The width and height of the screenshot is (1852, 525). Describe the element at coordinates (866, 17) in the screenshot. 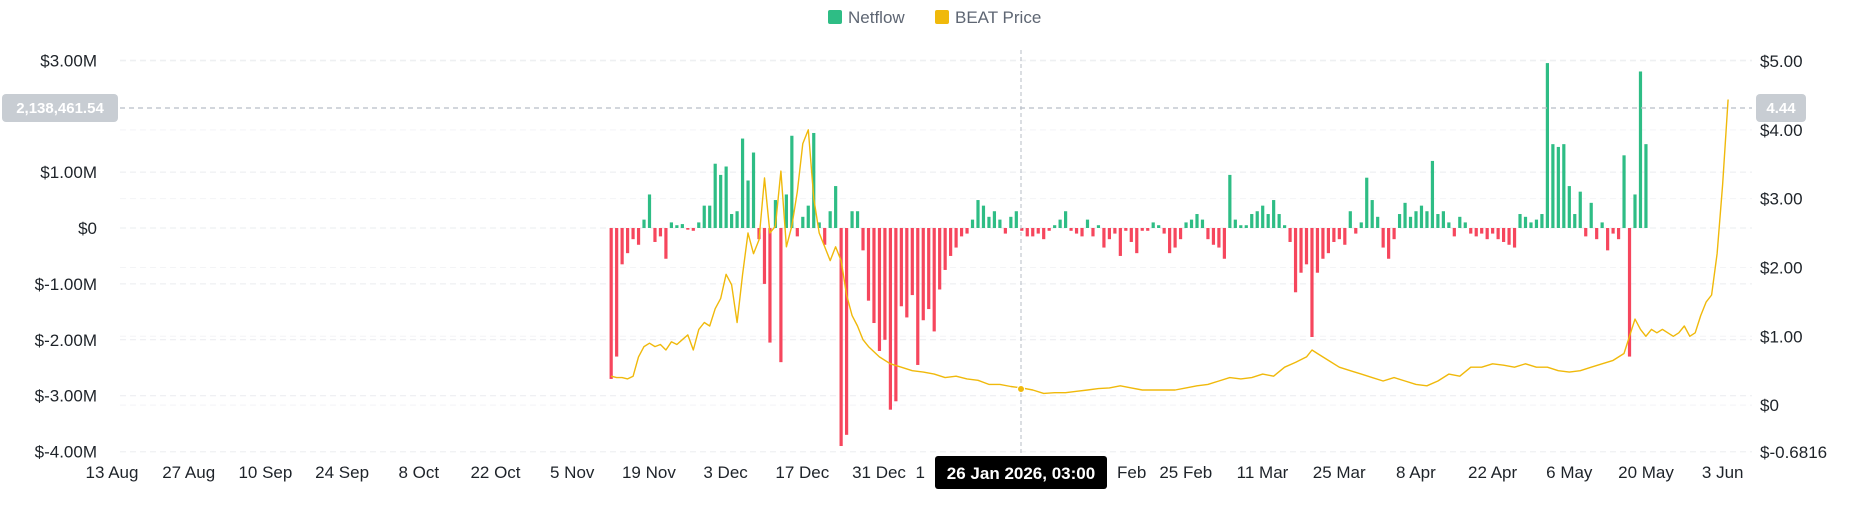

I see `legend-item-netflow: Netflow` at that location.